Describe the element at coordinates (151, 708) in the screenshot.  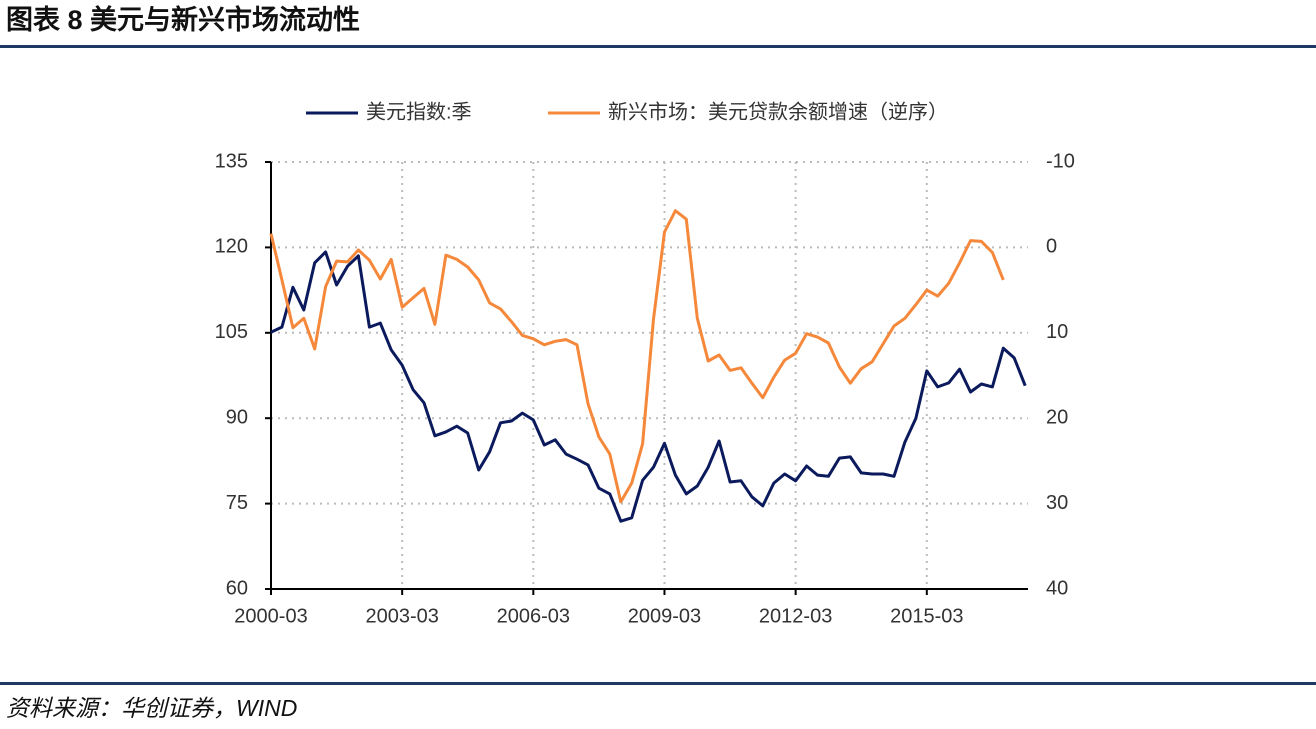
I see `source-note: 资料来源：华创证券，WIND` at that location.